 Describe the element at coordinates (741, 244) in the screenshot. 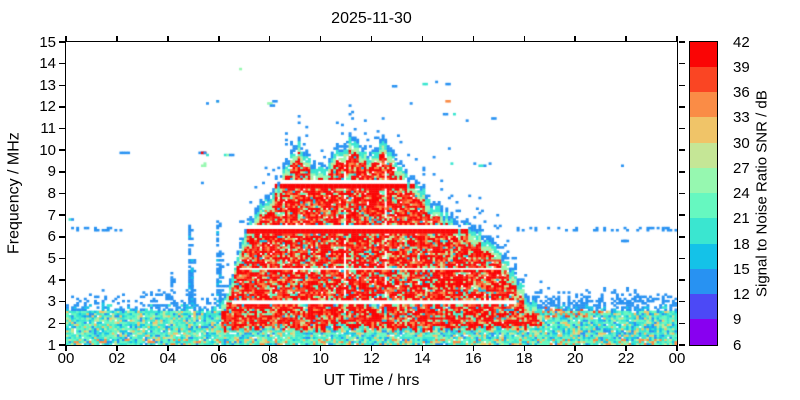

I see `colorbar-tick-label: 18` at that location.